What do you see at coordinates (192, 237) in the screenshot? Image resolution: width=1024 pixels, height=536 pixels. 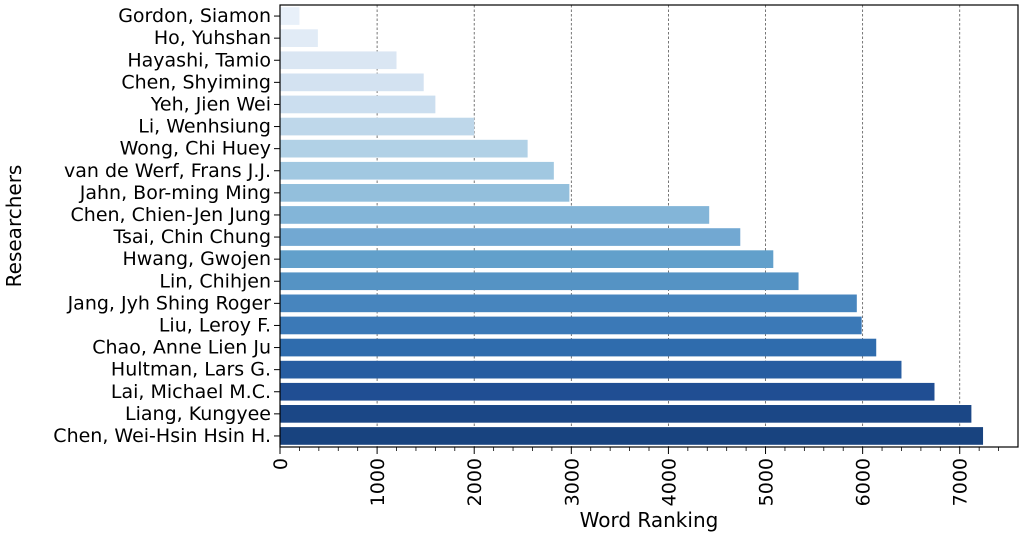 I see `y-tick-label: Tsai, Chin Chung` at bounding box center [192, 237].